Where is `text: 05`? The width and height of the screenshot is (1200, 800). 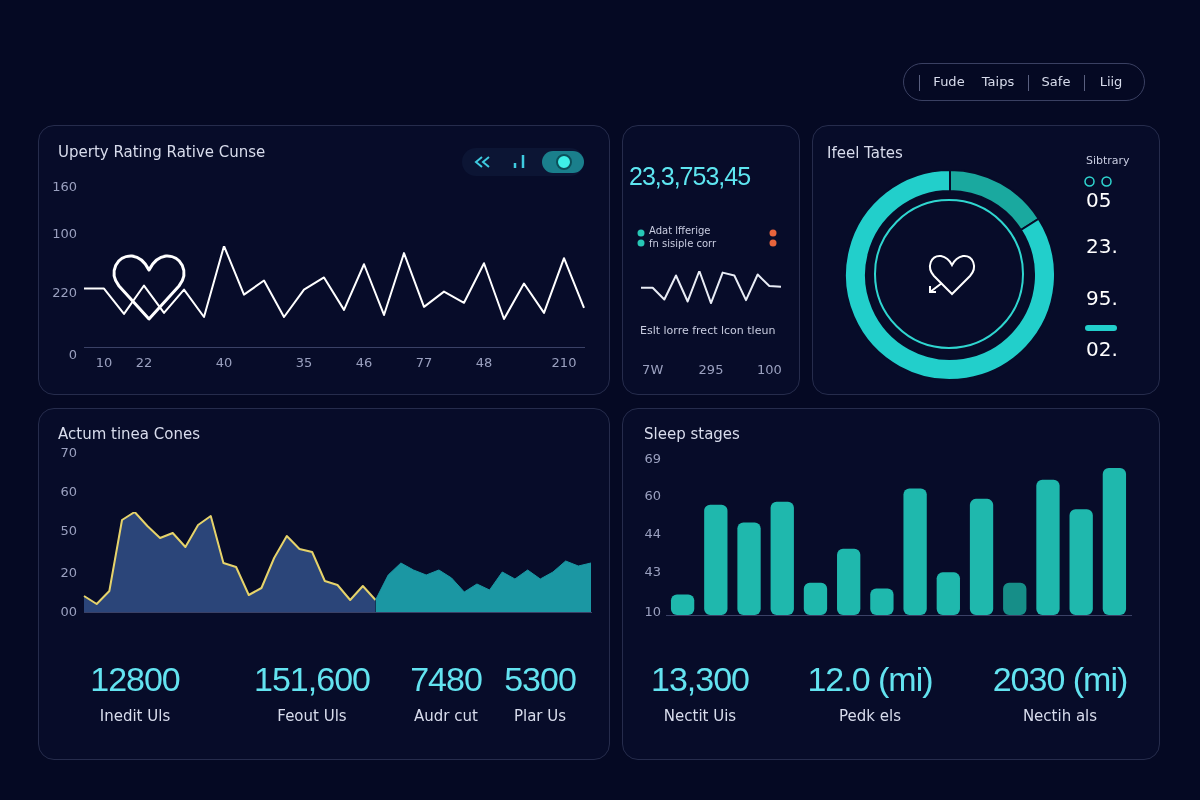
text: 05 is located at coordinates (1099, 200).